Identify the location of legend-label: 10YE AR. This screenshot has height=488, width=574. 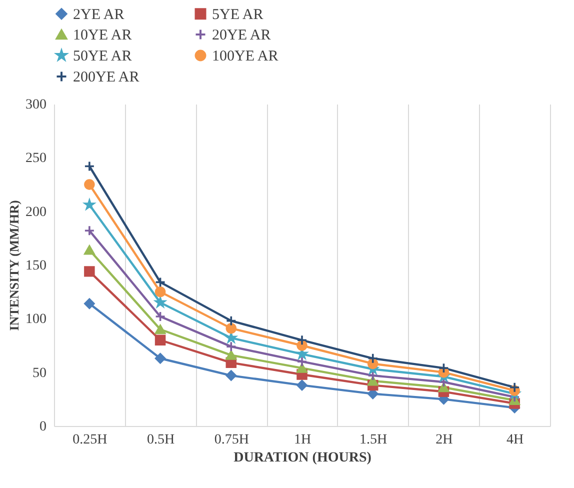
(102, 36).